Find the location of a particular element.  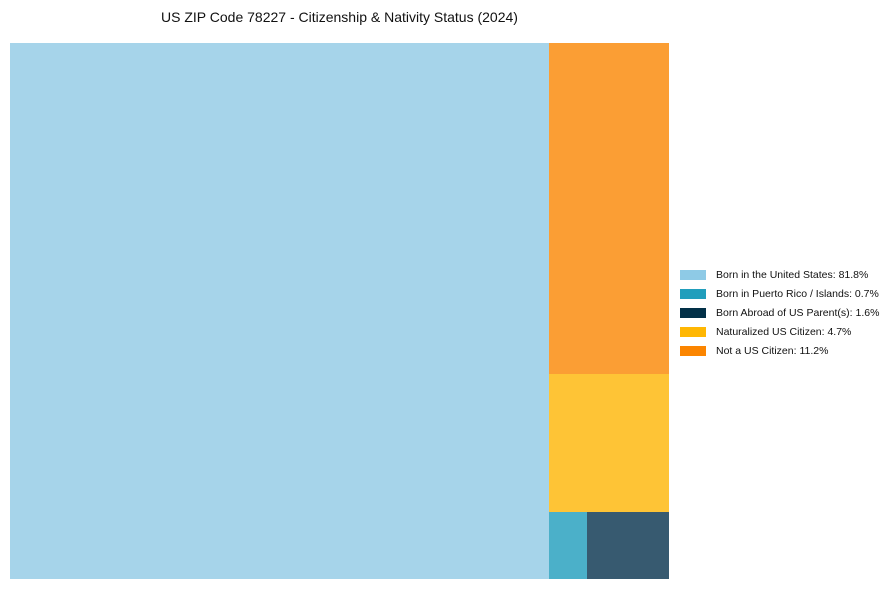

legend-label: Born Abroad of US Parent(s): 1.6% is located at coordinates (798, 313).